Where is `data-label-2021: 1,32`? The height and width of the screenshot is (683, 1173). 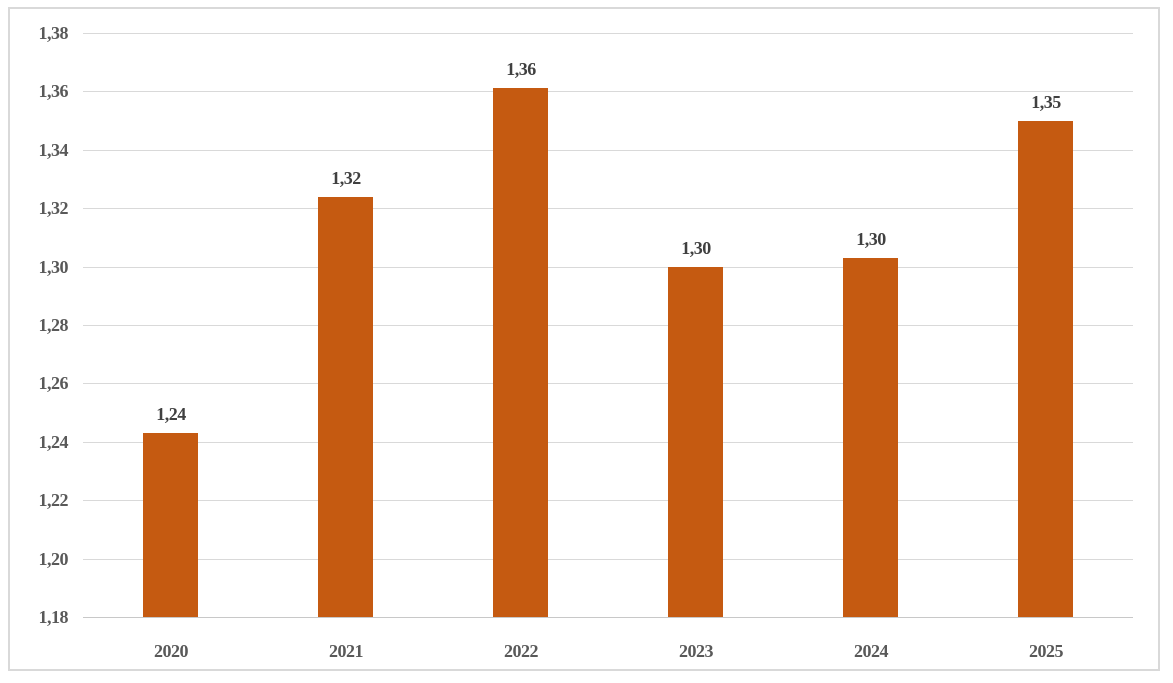 data-label-2021: 1,32 is located at coordinates (346, 178).